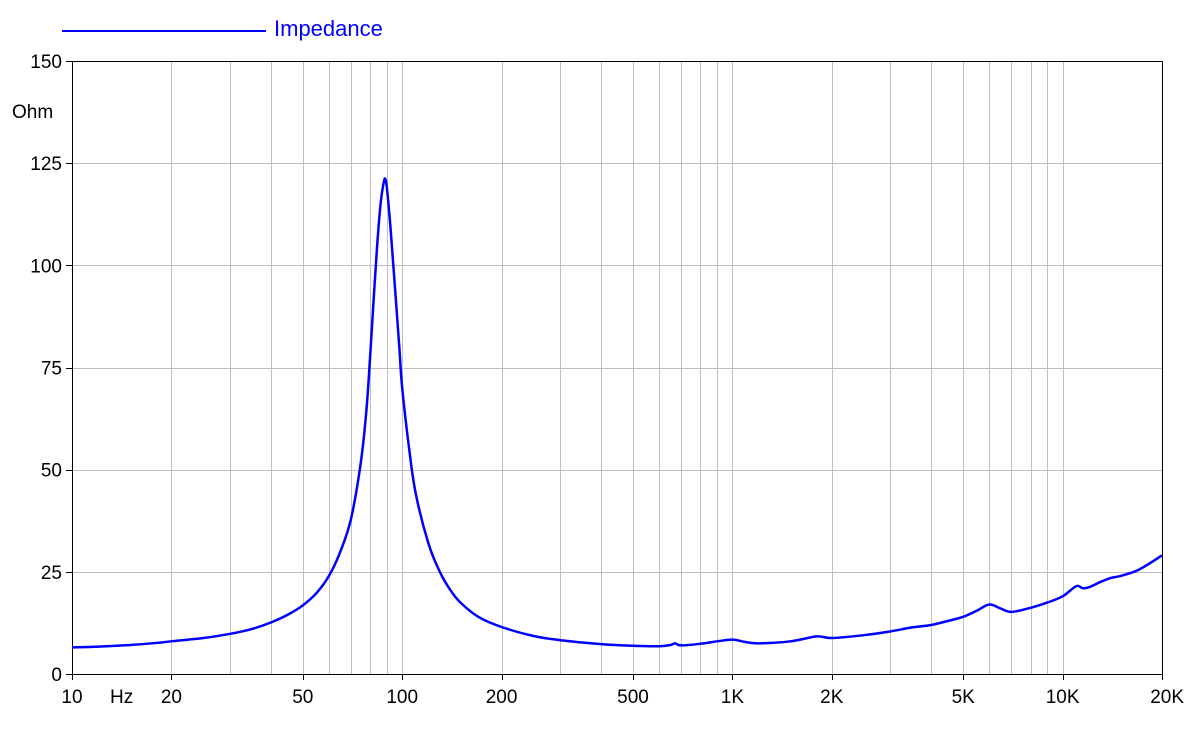  What do you see at coordinates (121, 697) in the screenshot?
I see `x-axis-unit-label: Hz` at bounding box center [121, 697].